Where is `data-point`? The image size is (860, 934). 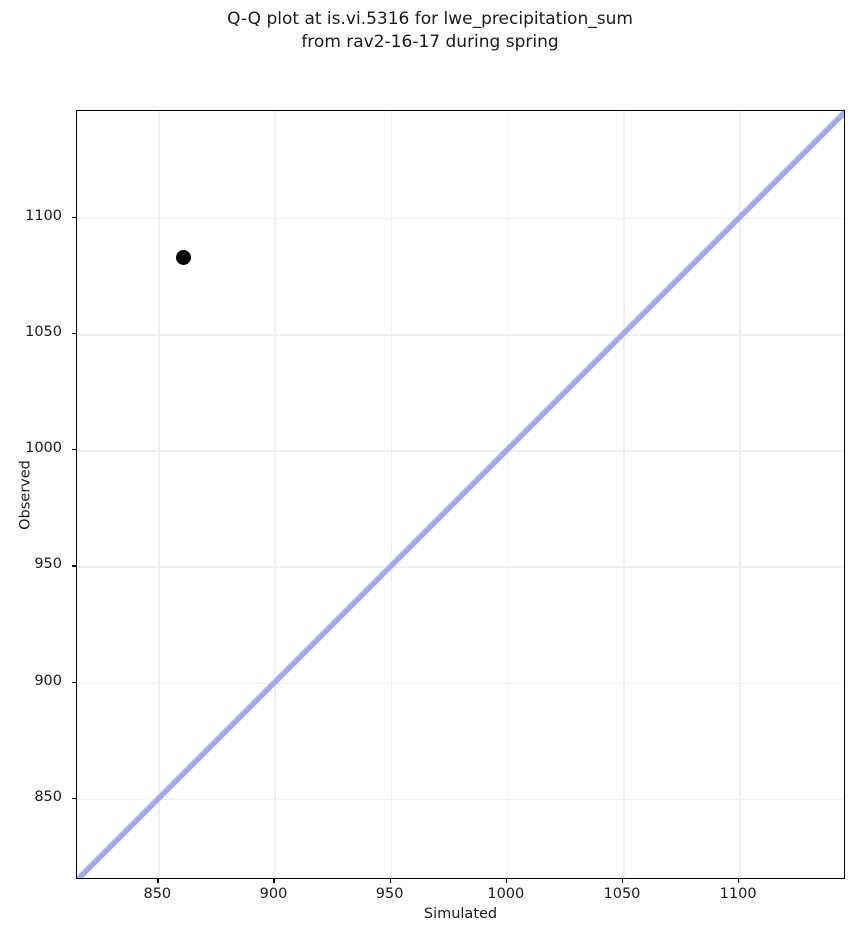
data-point is located at coordinates (184, 257).